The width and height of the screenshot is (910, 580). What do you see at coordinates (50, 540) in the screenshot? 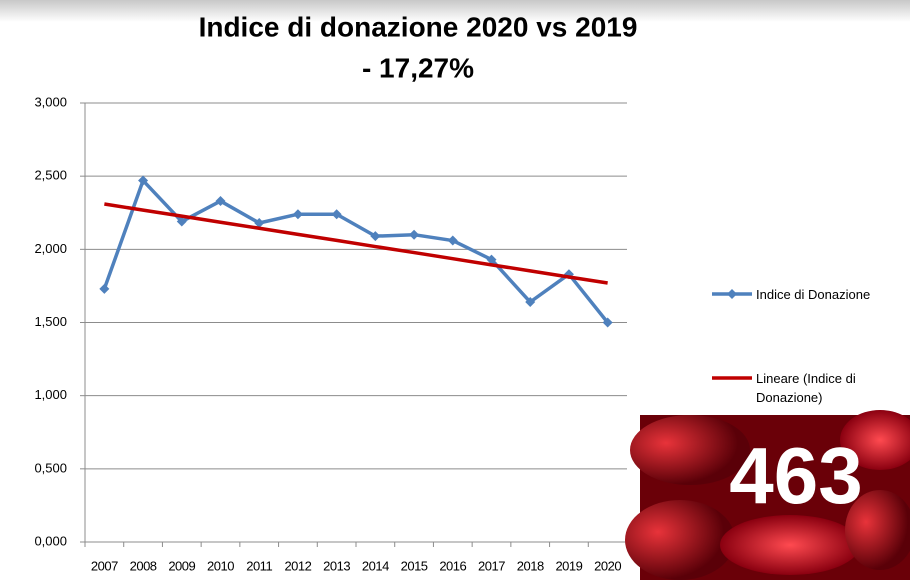
I see `y-tick-label: 0,000` at bounding box center [50, 540].